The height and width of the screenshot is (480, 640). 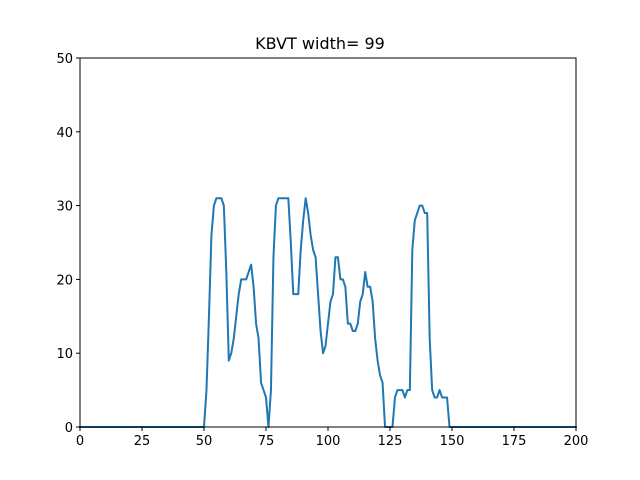 I want to click on y-tick-label: 20, so click(x=64, y=280).